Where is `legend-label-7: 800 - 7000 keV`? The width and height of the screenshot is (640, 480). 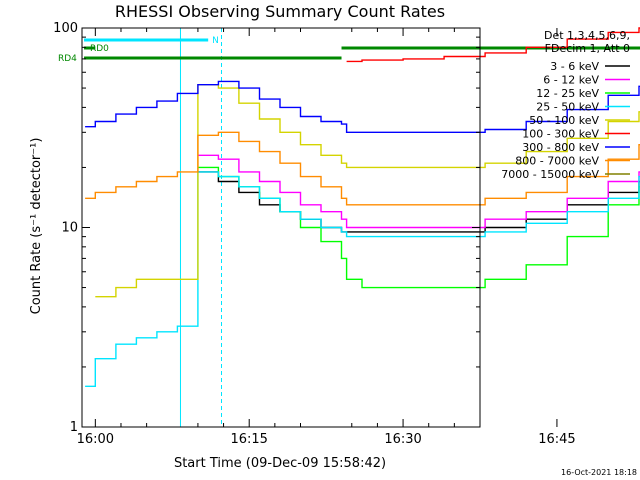 legend-label-7: 800 - 7000 keV is located at coordinates (557, 161).